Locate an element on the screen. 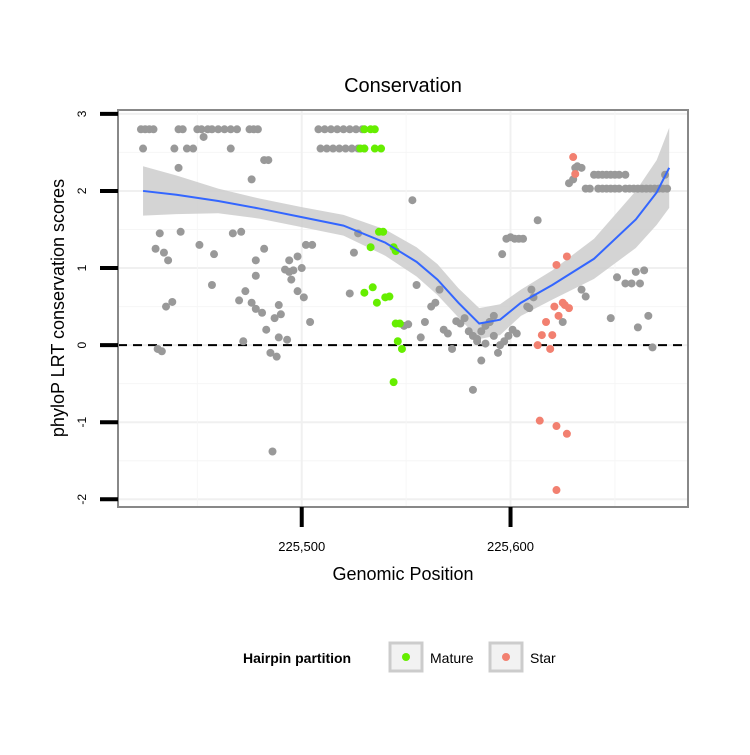 The width and height of the screenshot is (750, 755). legend-key-star is located at coordinates (506, 657).